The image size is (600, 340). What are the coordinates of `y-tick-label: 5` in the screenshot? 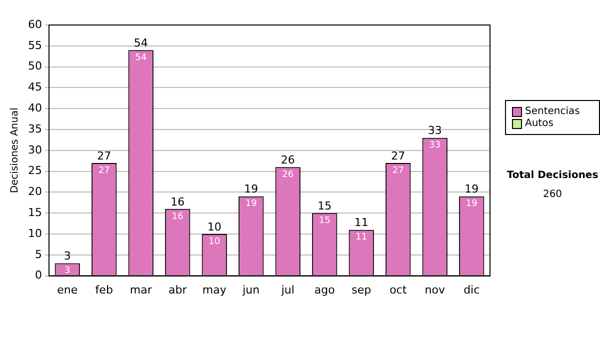 It's located at (38, 254).